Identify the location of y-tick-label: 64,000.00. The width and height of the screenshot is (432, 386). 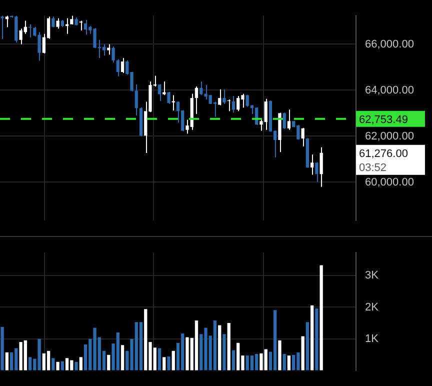
(389, 90).